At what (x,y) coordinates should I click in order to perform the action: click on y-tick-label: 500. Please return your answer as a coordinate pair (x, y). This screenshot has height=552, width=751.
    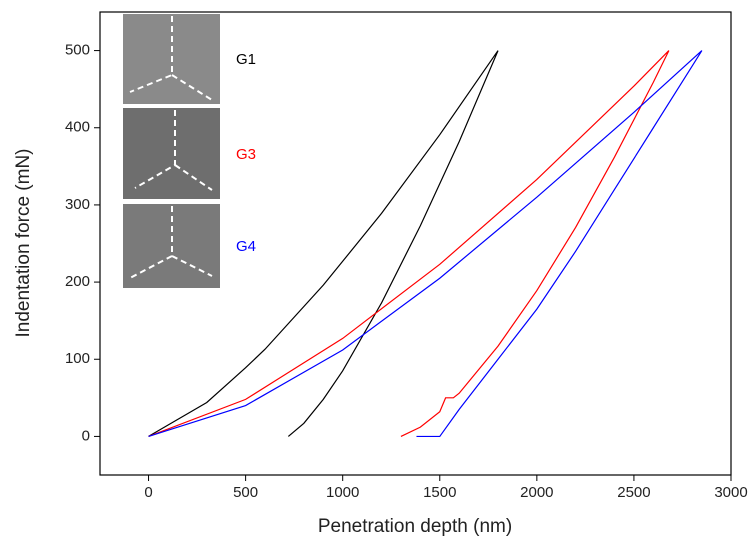
    Looking at the image, I should click on (77, 50).